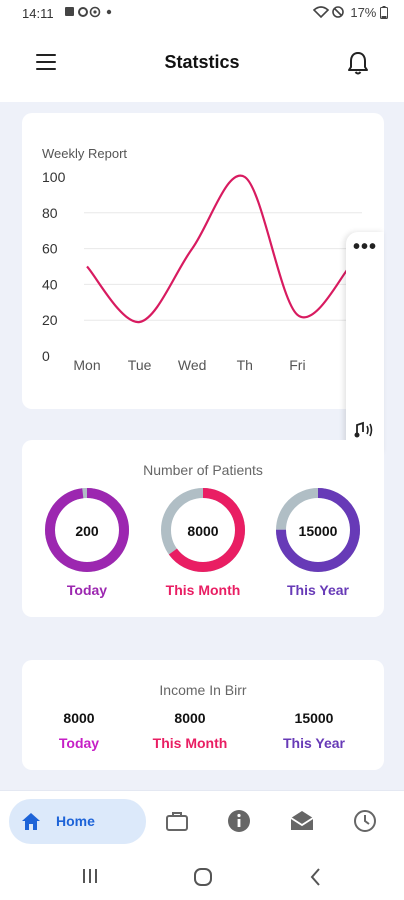 The height and width of the screenshot is (900, 404). Describe the element at coordinates (297, 365) in the screenshot. I see `x-tick-label: Fri` at that location.